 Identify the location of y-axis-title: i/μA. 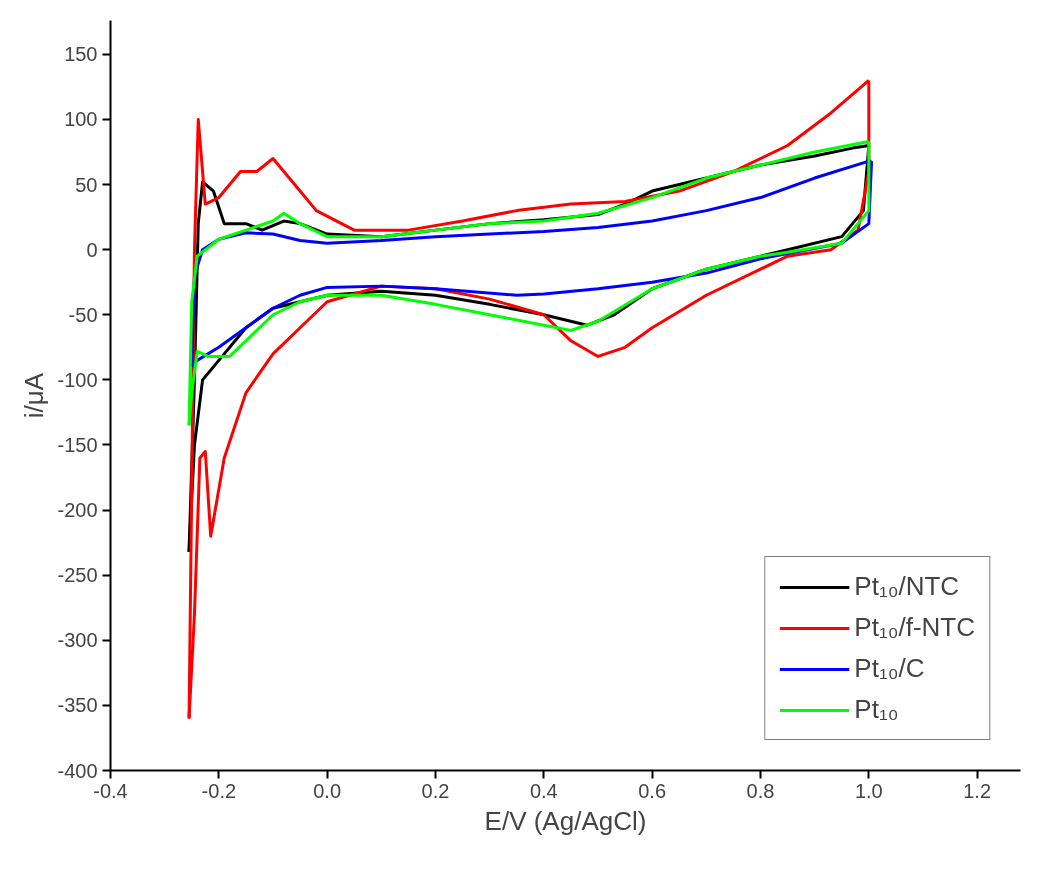
(34, 395).